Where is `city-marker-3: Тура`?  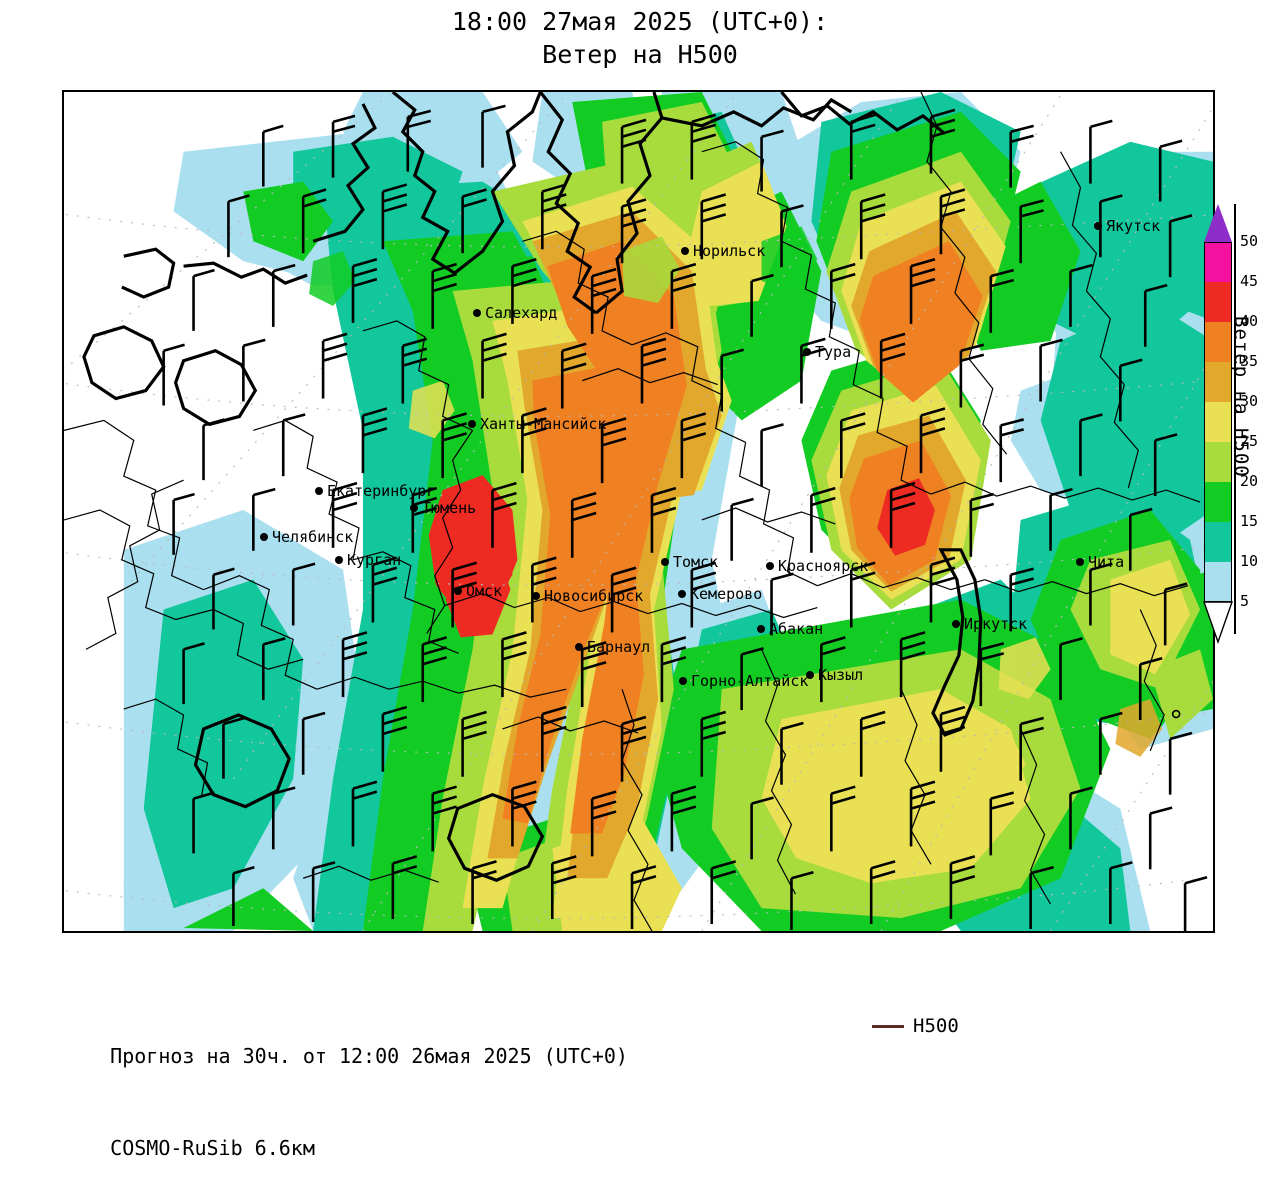 city-marker-3: Тура is located at coordinates (827, 352).